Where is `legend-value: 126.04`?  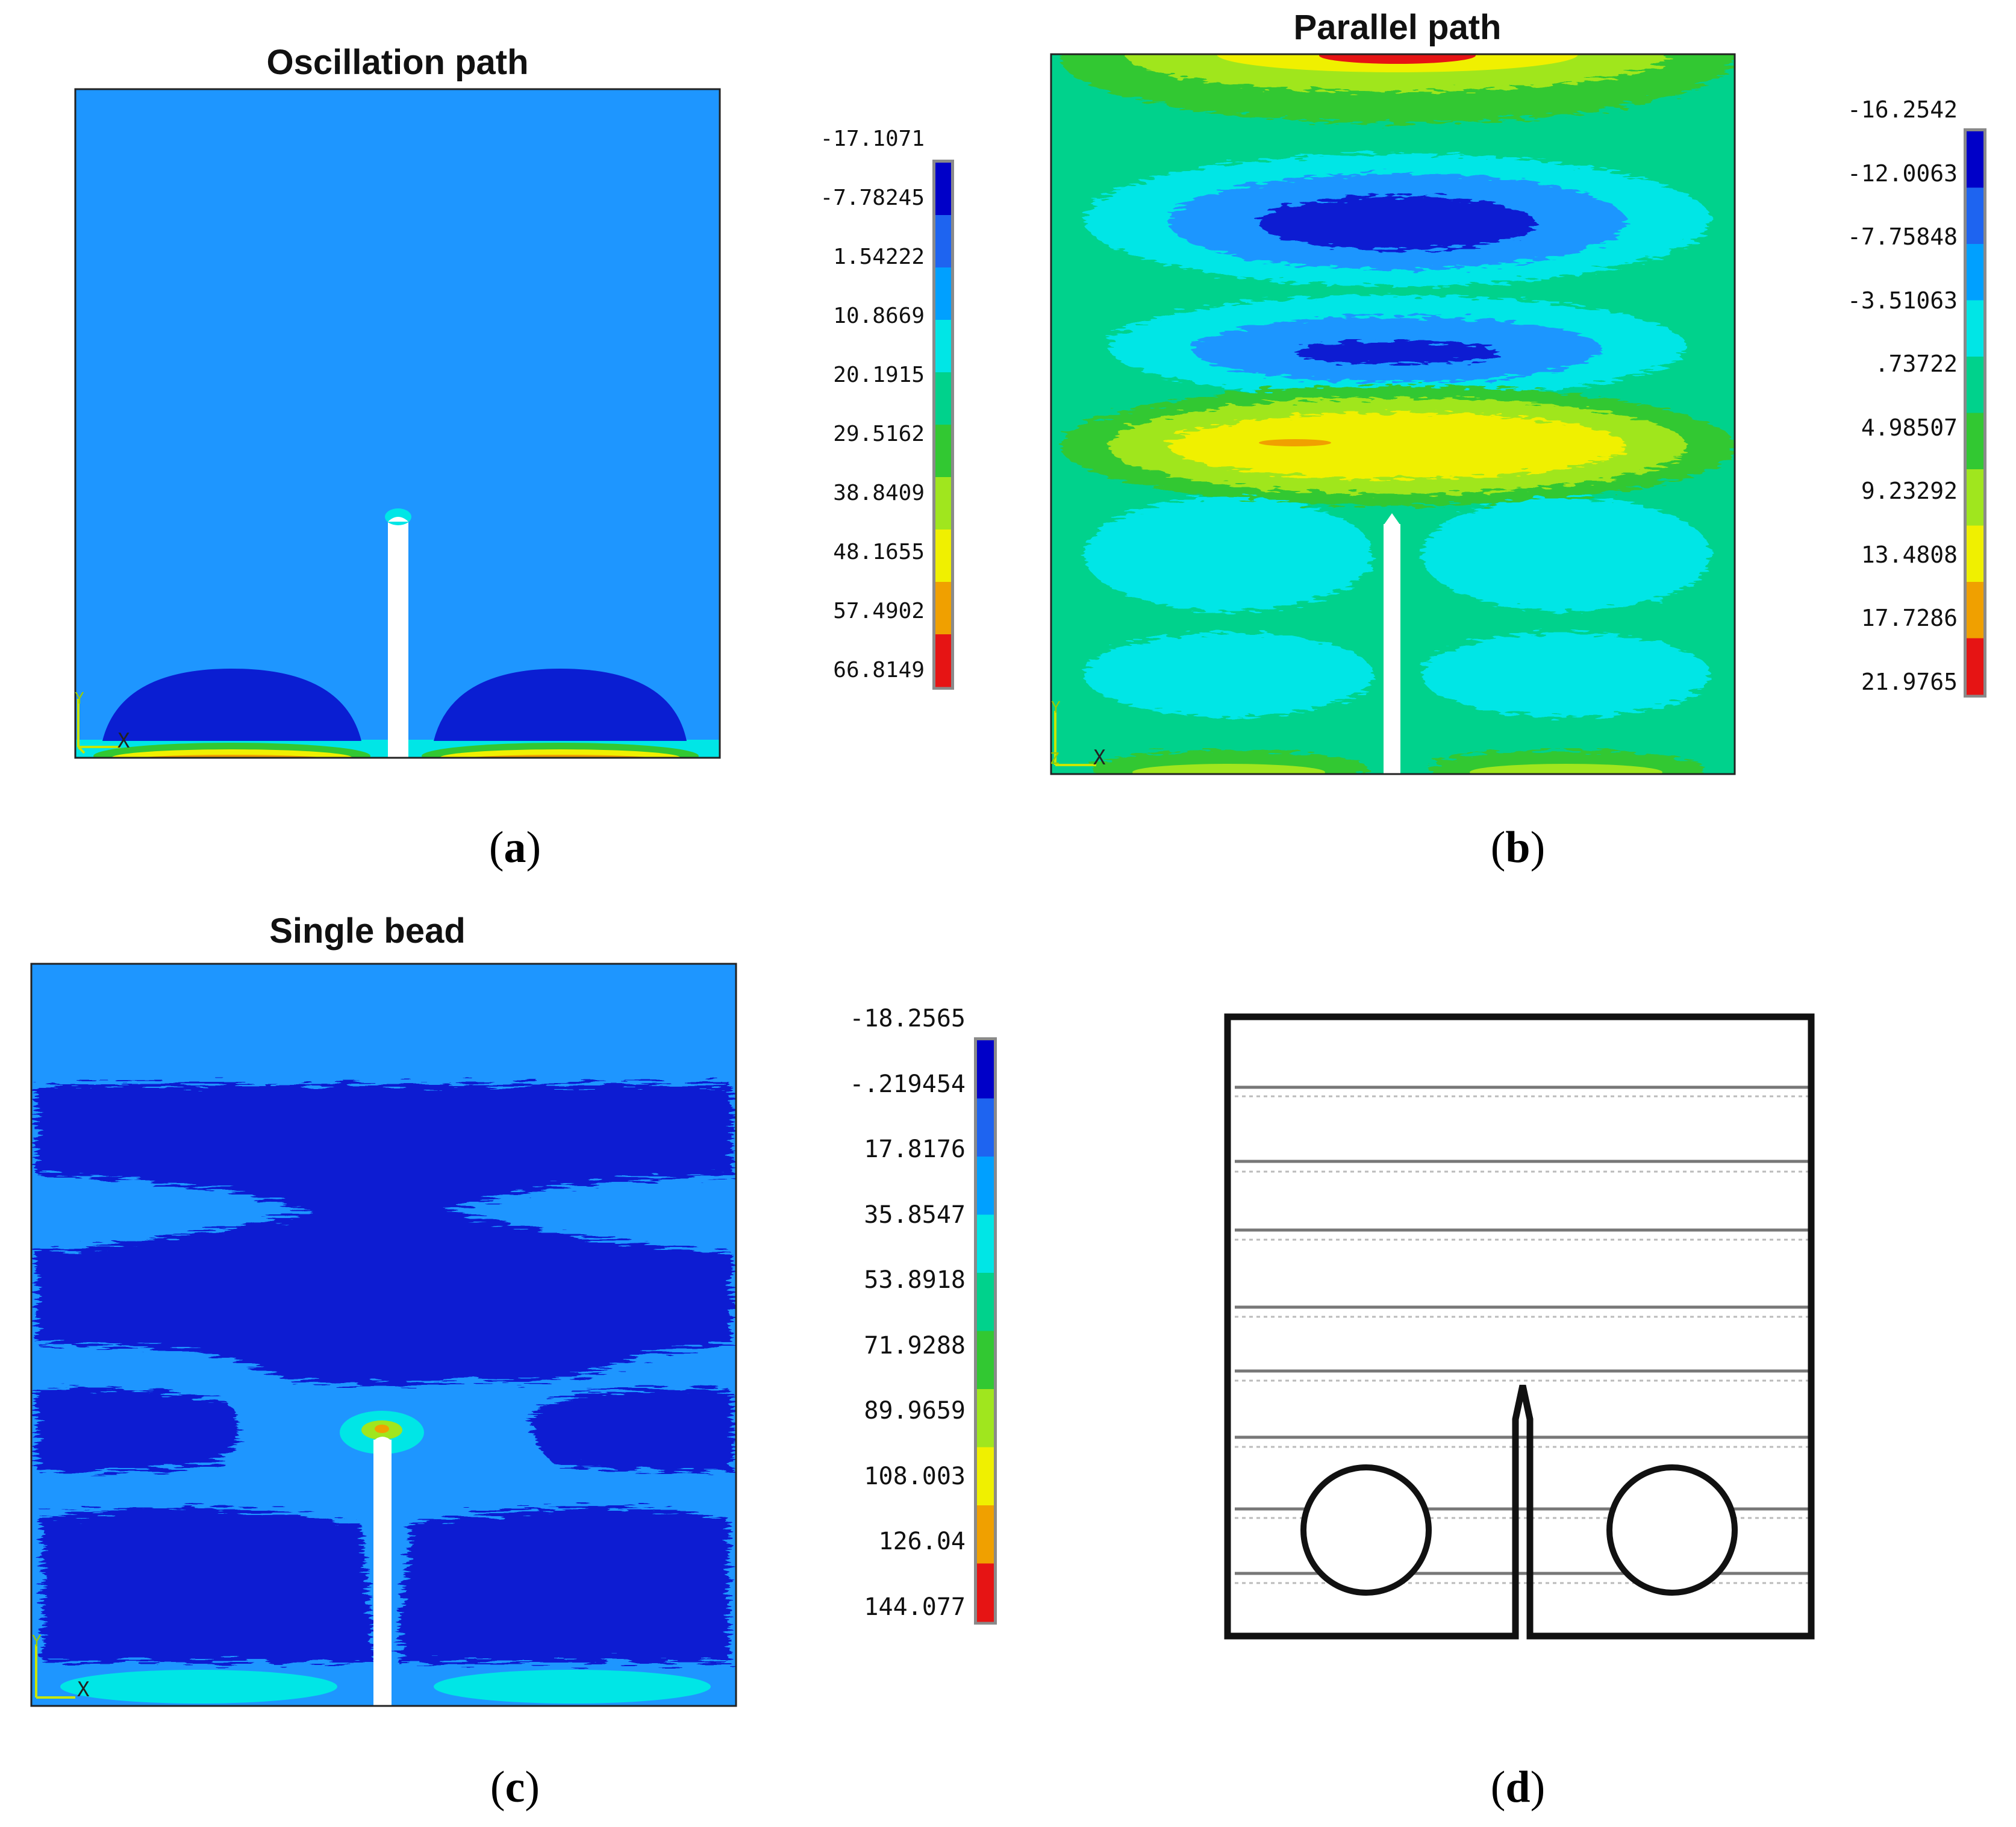
legend-value: 126.04 is located at coordinates (922, 1542).